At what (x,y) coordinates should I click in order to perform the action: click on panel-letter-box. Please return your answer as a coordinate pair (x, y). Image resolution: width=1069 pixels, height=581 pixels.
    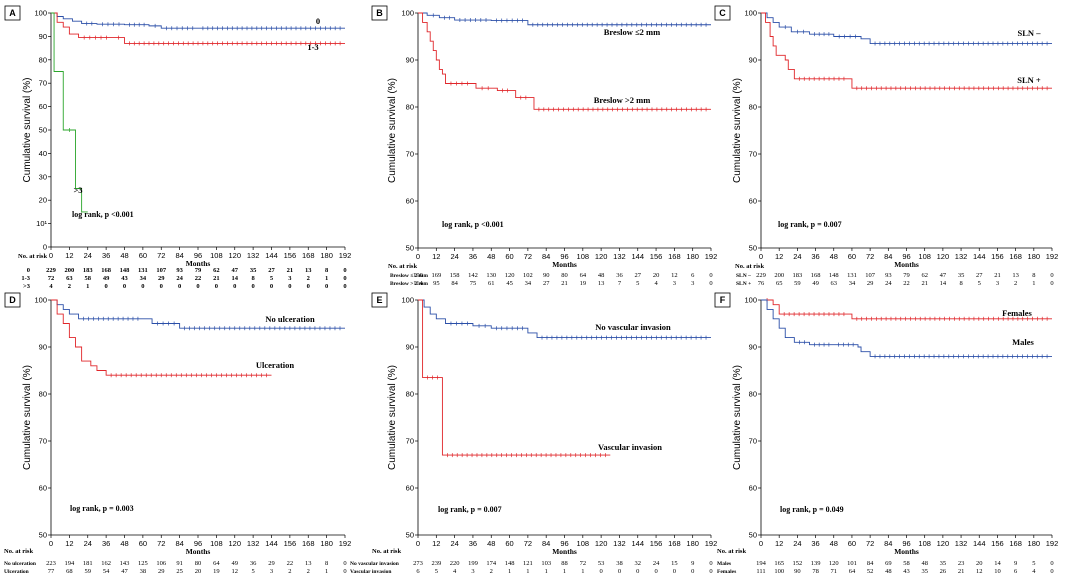
    Looking at the image, I should click on (722, 300).